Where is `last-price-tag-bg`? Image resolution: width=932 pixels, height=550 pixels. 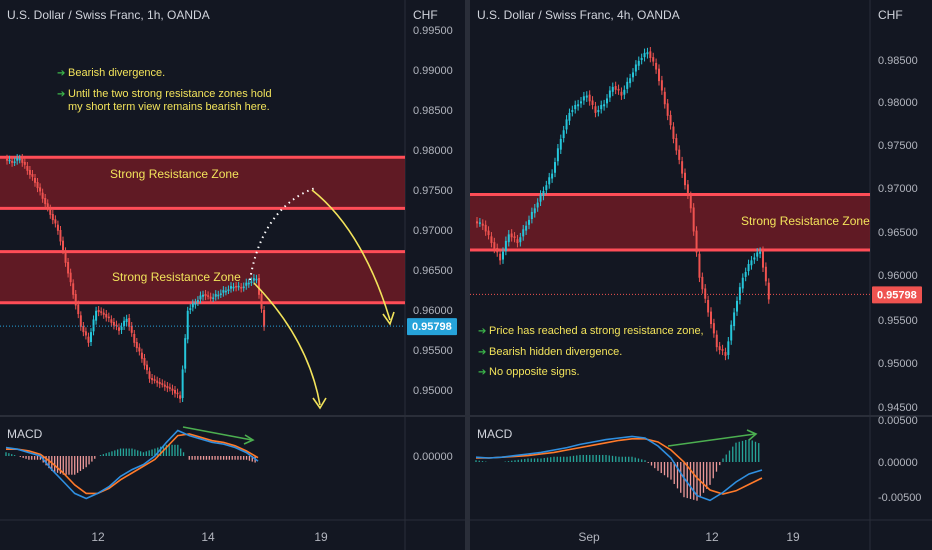
last-price-tag-bg is located at coordinates (897, 295).